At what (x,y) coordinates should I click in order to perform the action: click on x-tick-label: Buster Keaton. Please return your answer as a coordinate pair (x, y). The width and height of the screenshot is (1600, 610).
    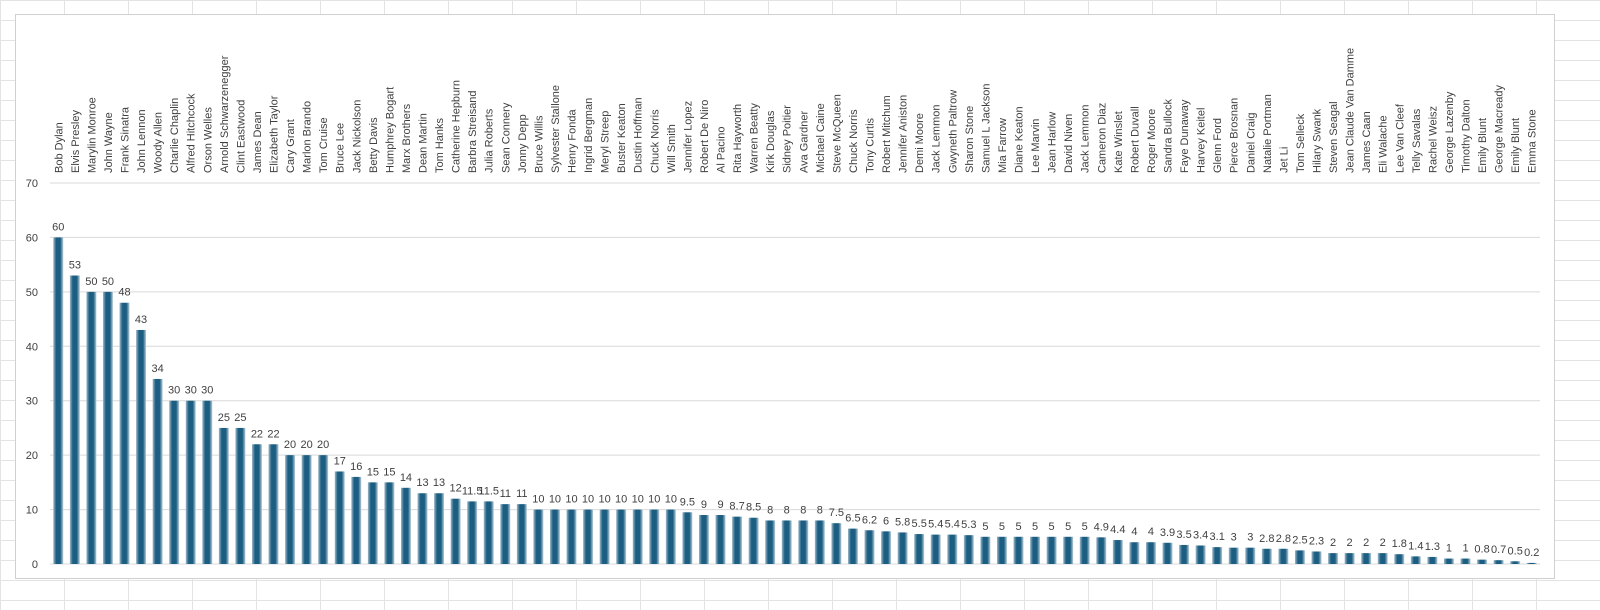
    Looking at the image, I should click on (622, 138).